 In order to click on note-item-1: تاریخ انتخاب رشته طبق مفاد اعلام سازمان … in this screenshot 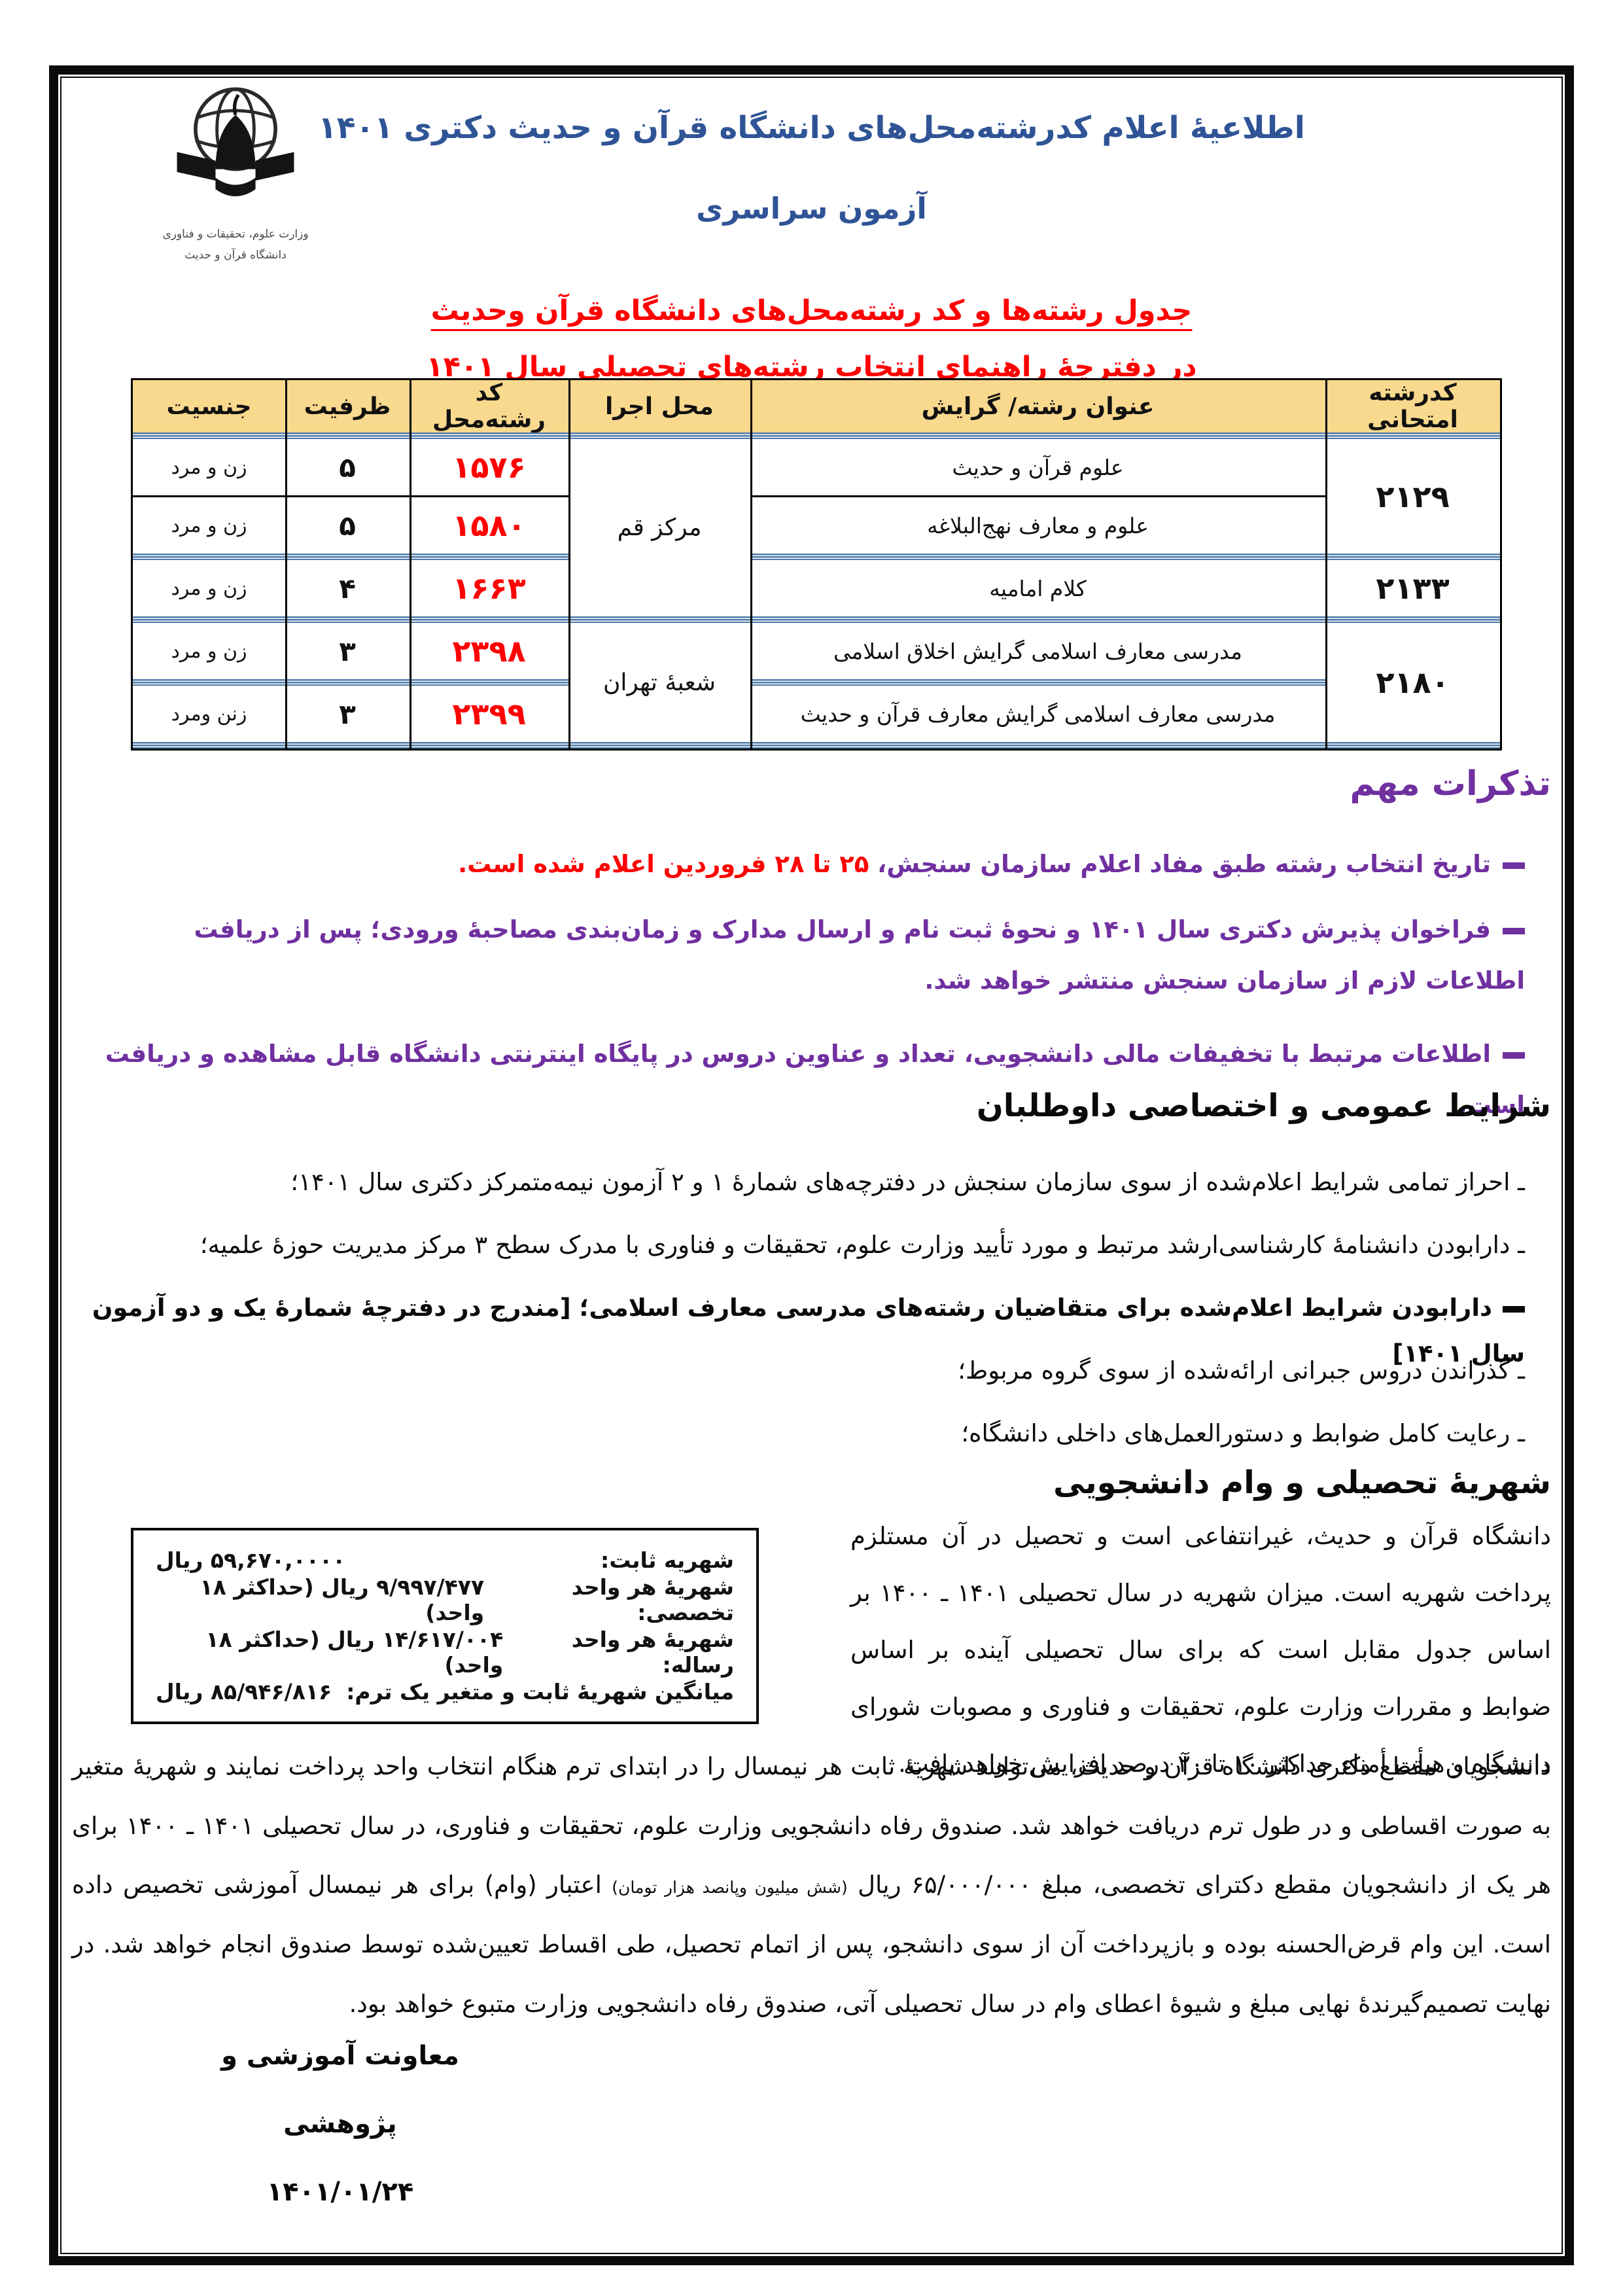, I will do `click(809, 864)`.